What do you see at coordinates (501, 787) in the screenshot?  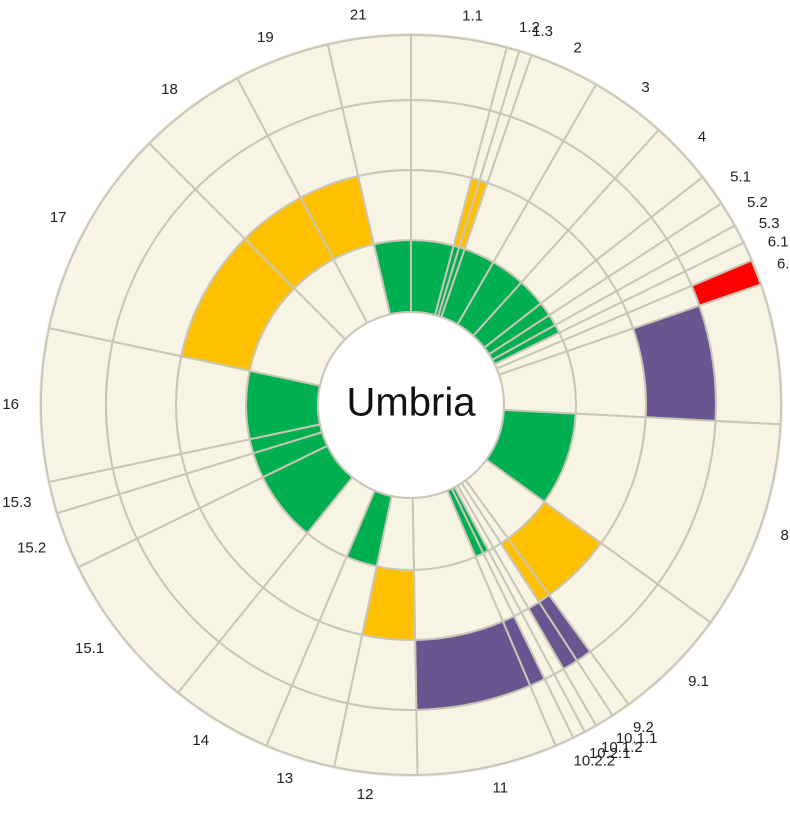 I see `sector-label: 11` at bounding box center [501, 787].